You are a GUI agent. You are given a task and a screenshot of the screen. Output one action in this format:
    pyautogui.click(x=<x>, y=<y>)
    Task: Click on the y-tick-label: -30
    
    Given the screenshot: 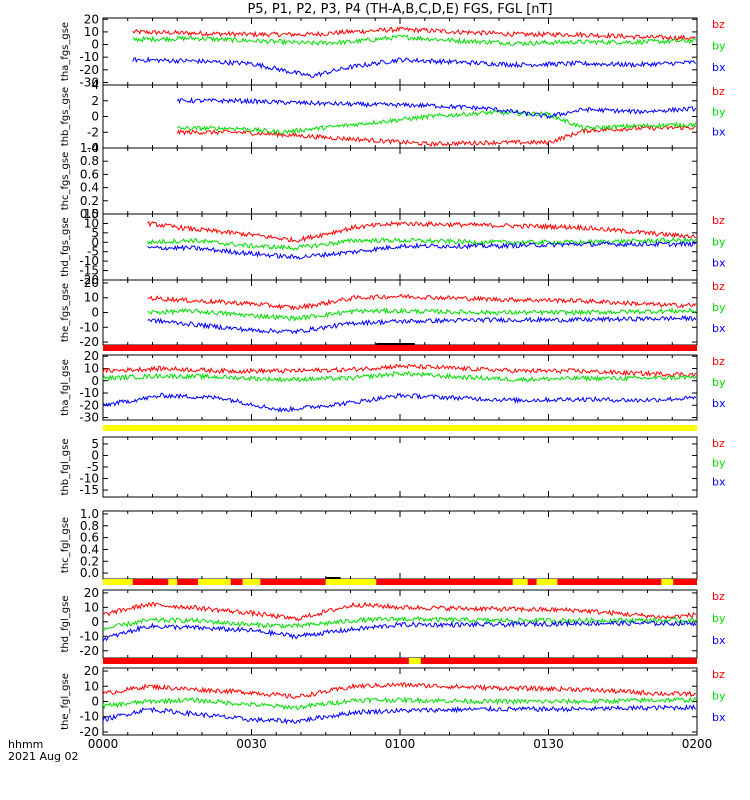 What is the action you would take?
    pyautogui.click(x=89, y=82)
    